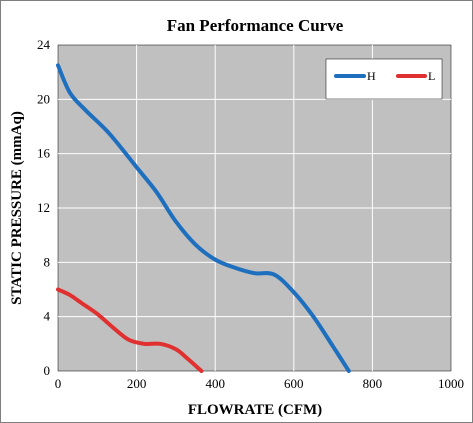 Image resolution: width=473 pixels, height=423 pixels. I want to click on x-axis-label: FLOWRATE (CFM), so click(255, 410).